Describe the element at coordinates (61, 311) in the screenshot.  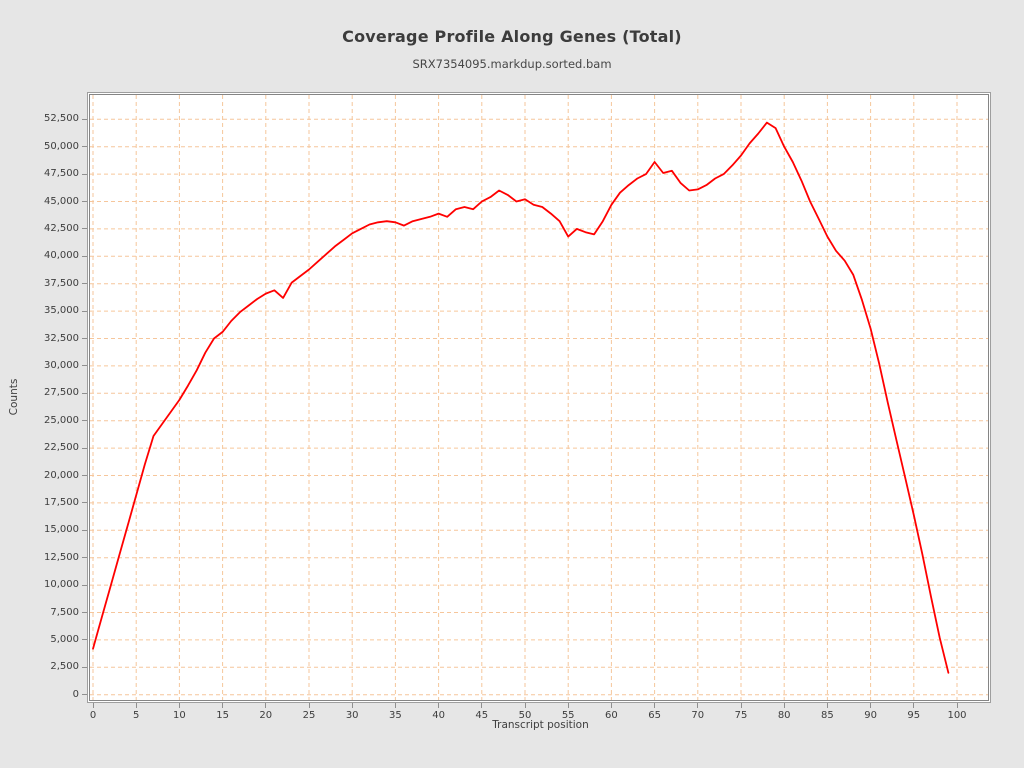
I see `y-tick-label: 35,000` at that location.